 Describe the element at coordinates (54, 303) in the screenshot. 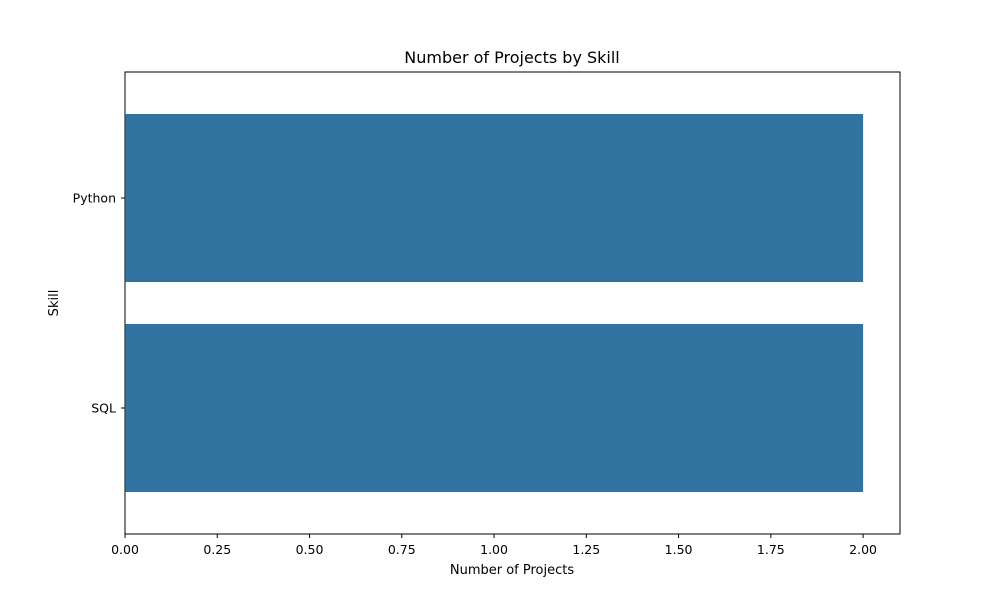

I see `y-axis-label: Skill` at that location.